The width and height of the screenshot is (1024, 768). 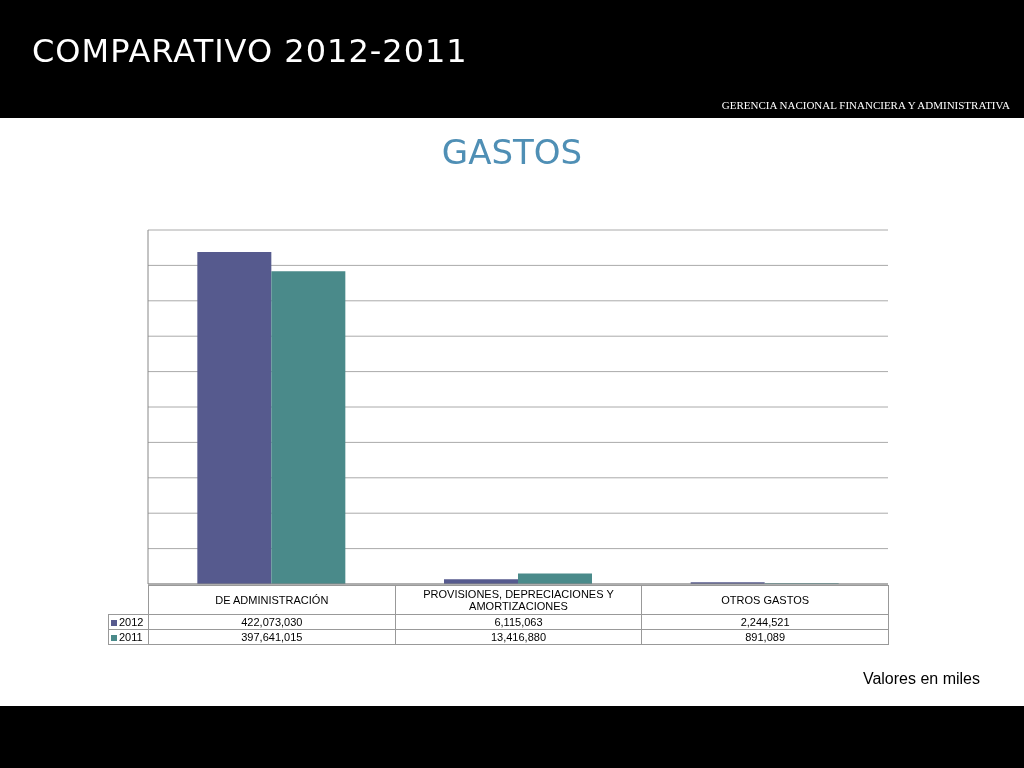 I want to click on text: Valores en miles, so click(x=921, y=679).